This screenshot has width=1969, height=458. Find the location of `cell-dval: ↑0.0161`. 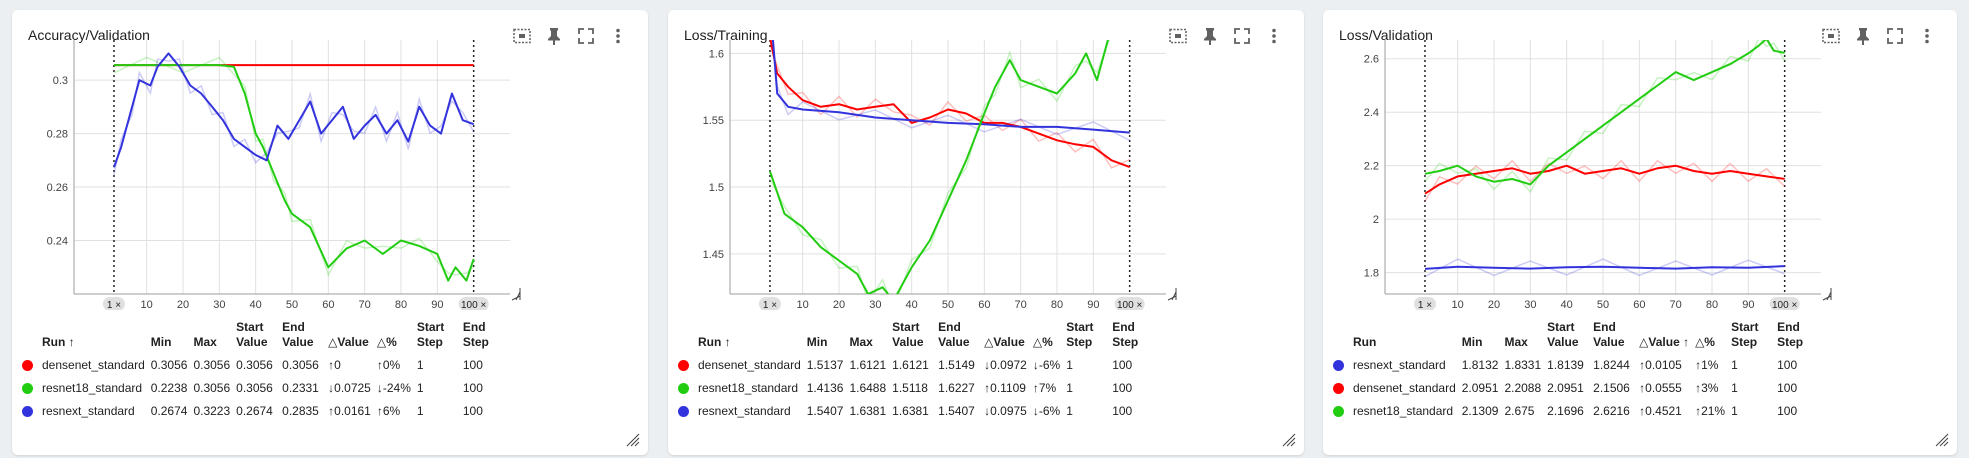

cell-dval: ↑0.0161 is located at coordinates (349, 411).